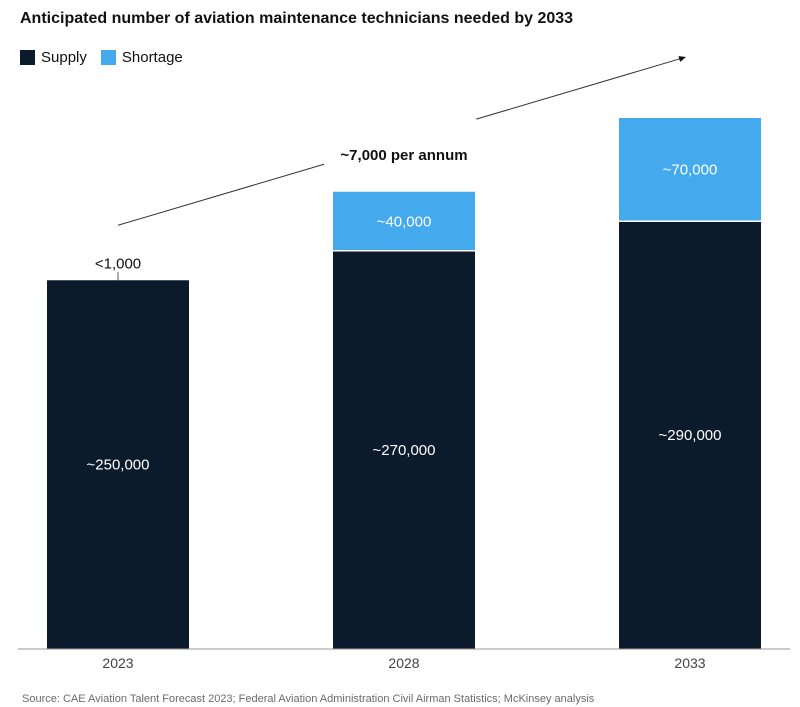 The height and width of the screenshot is (707, 800). I want to click on bar-shortage-2028, so click(404, 221).